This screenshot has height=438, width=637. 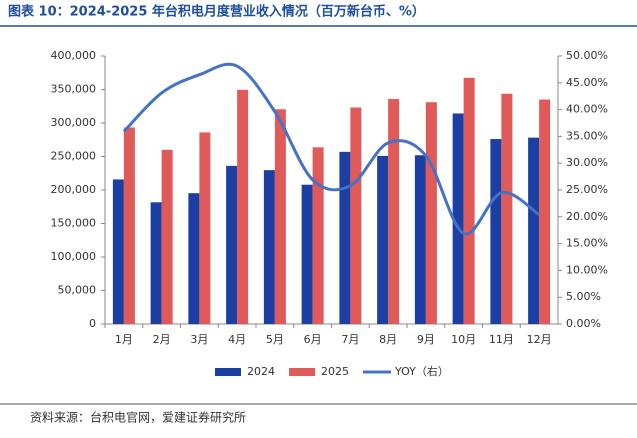 What do you see at coordinates (421, 371) in the screenshot?
I see `legend-label: YOY（右）` at bounding box center [421, 371].